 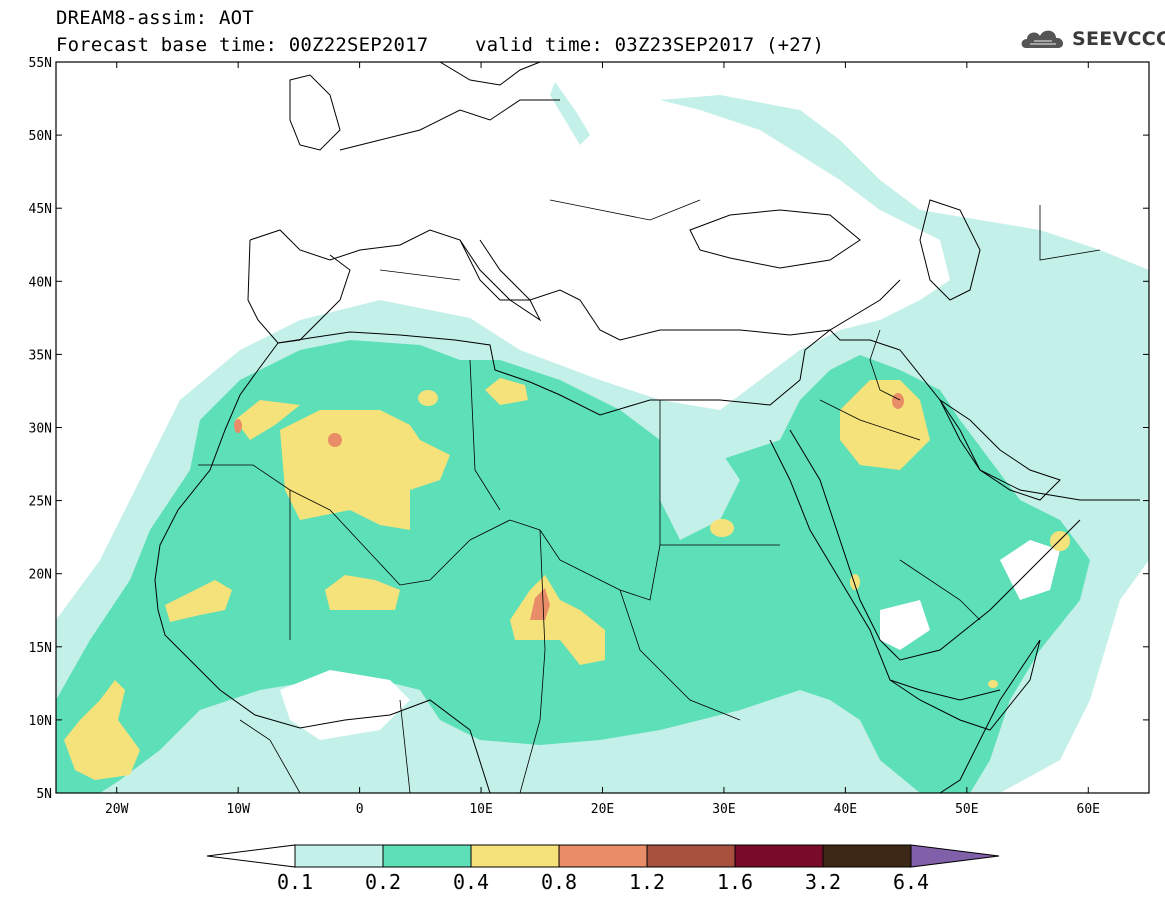 What do you see at coordinates (911, 882) in the screenshot?
I see `colorbar-label: 6.4` at bounding box center [911, 882].